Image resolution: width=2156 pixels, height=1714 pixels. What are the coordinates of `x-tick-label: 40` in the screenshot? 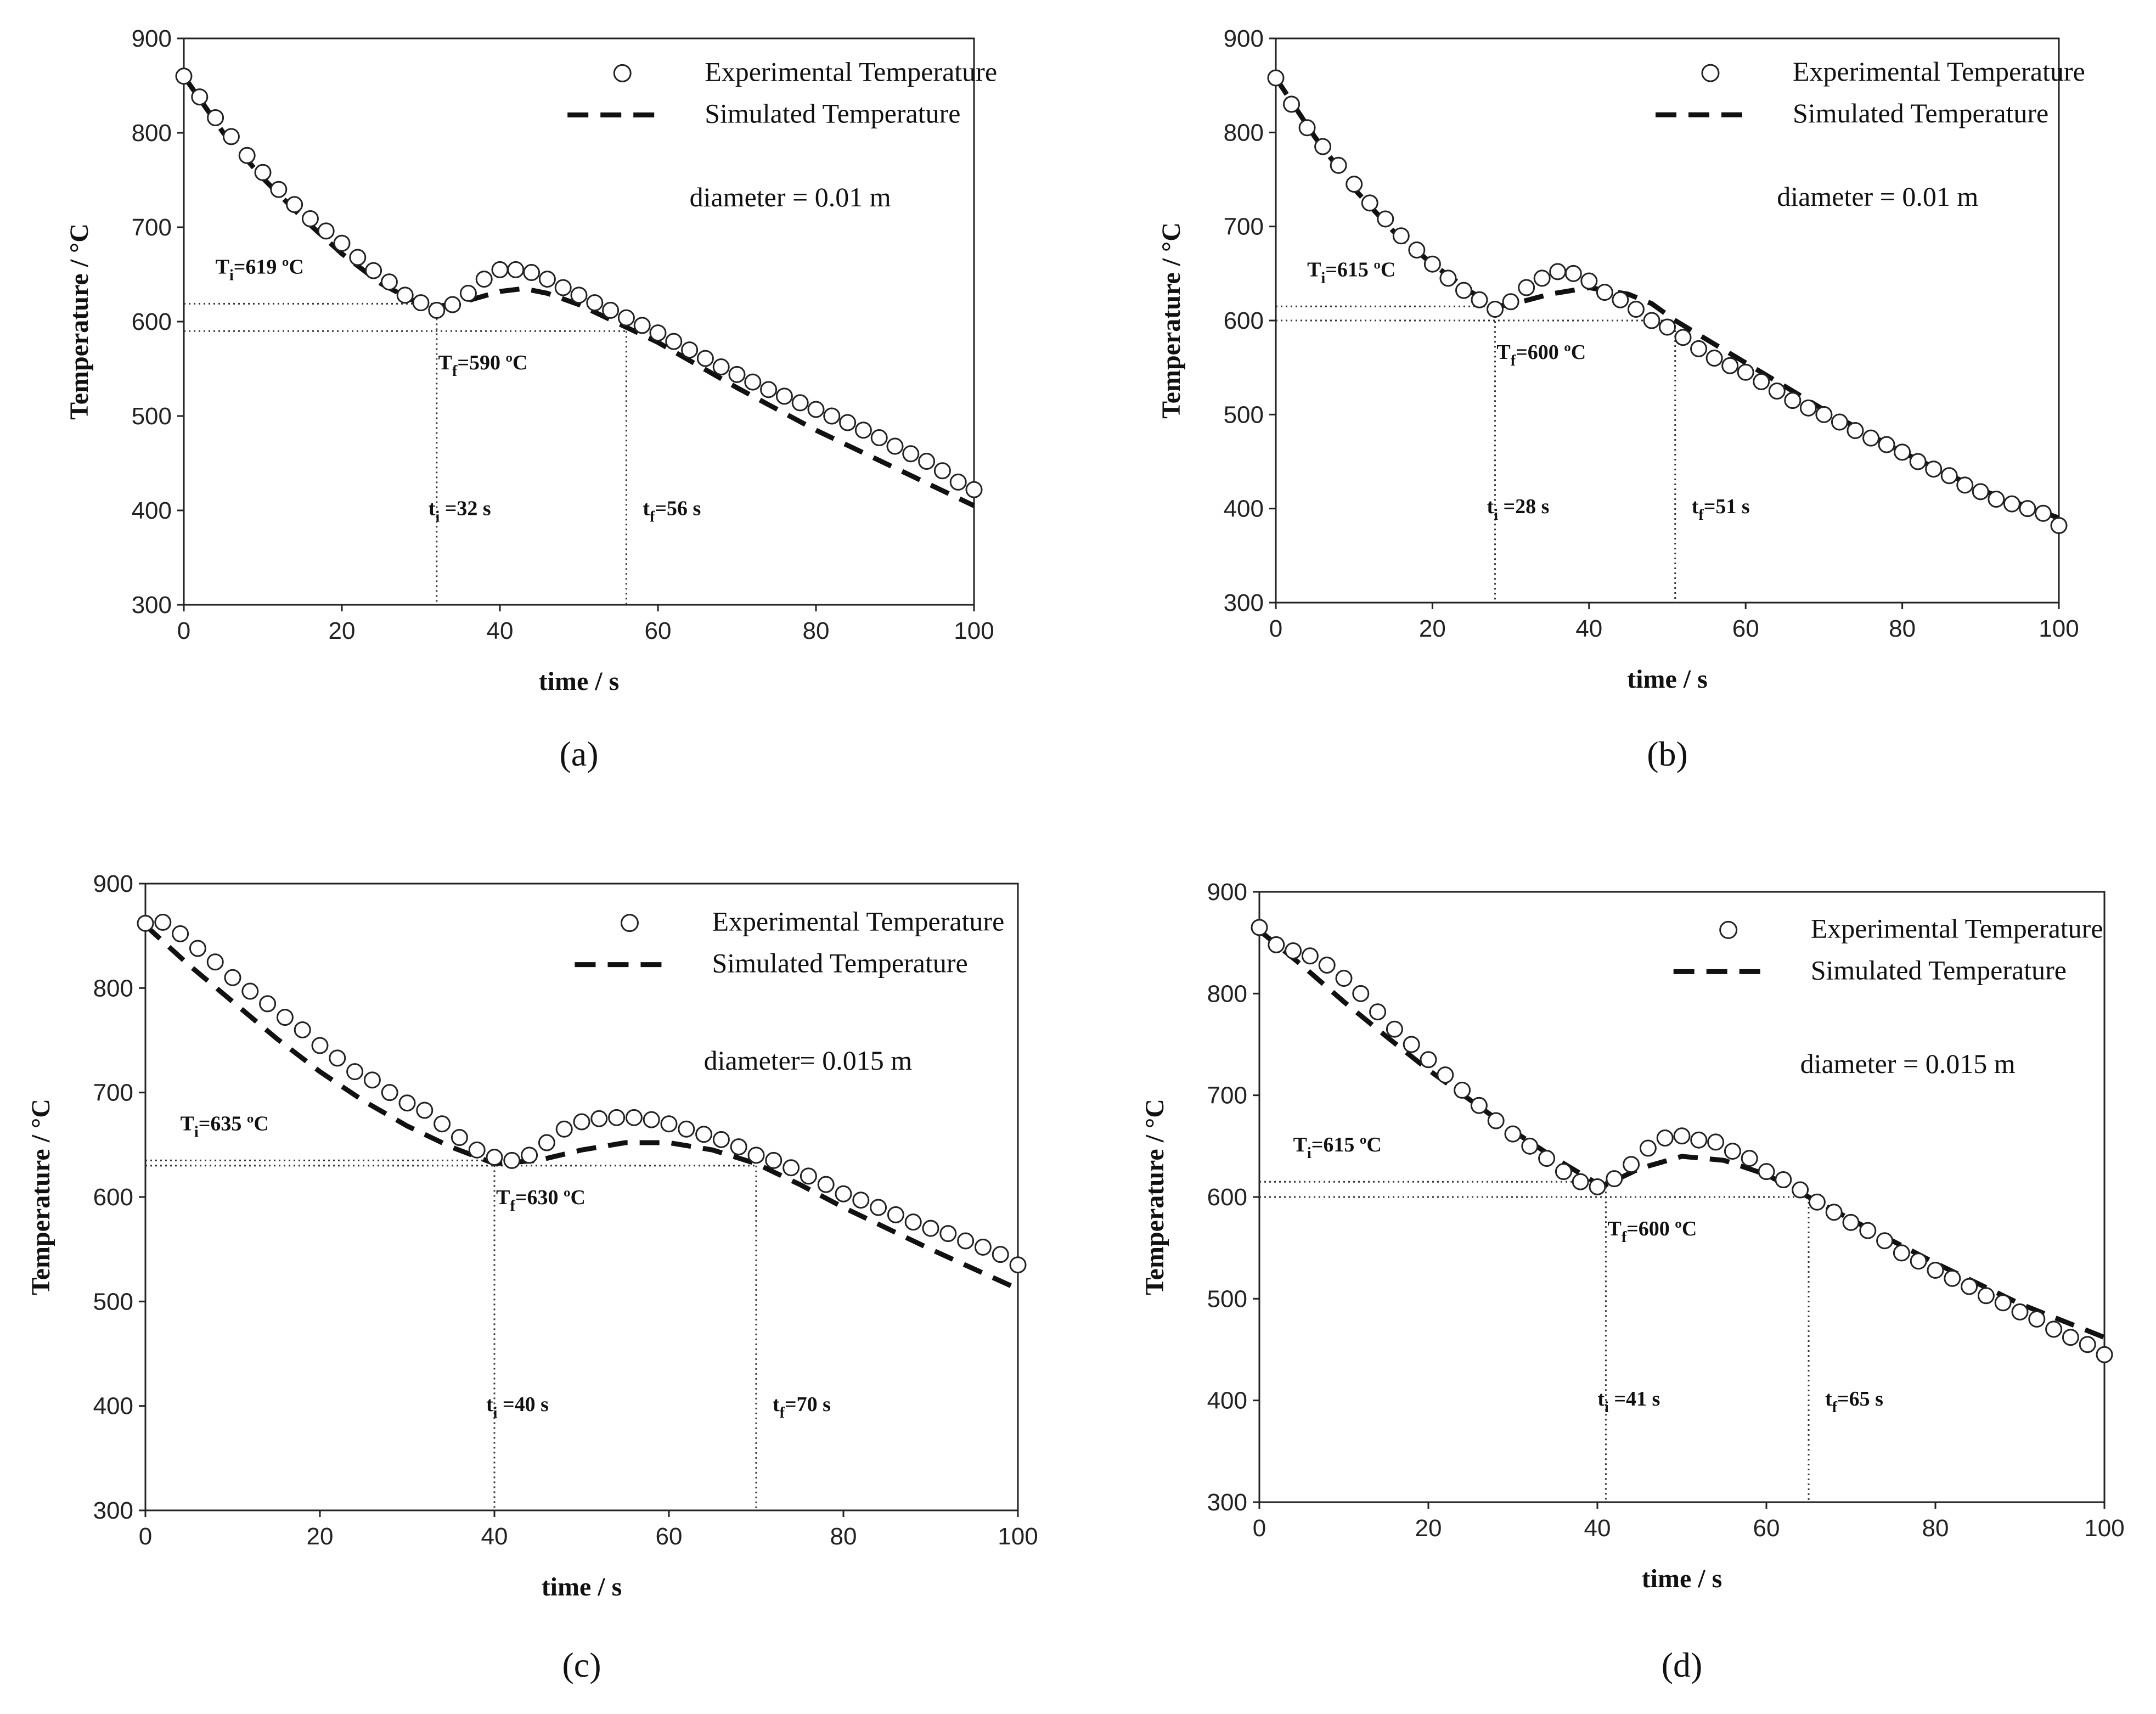 It's located at (501, 630).